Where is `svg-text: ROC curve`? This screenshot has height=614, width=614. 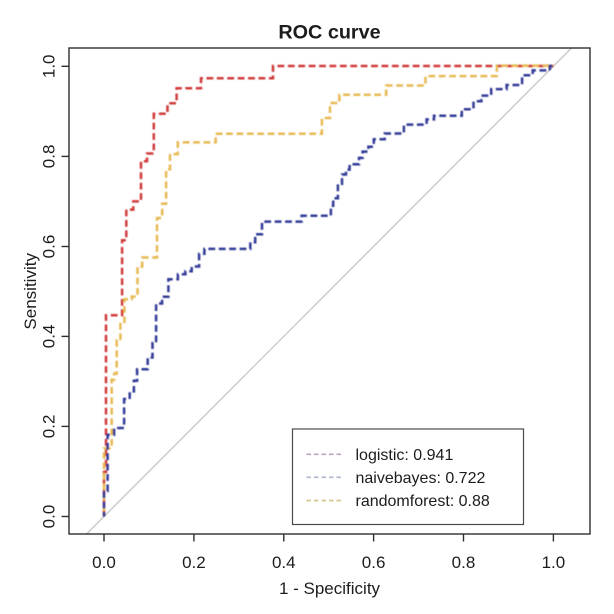
svg-text: ROC curve is located at coordinates (329, 33).